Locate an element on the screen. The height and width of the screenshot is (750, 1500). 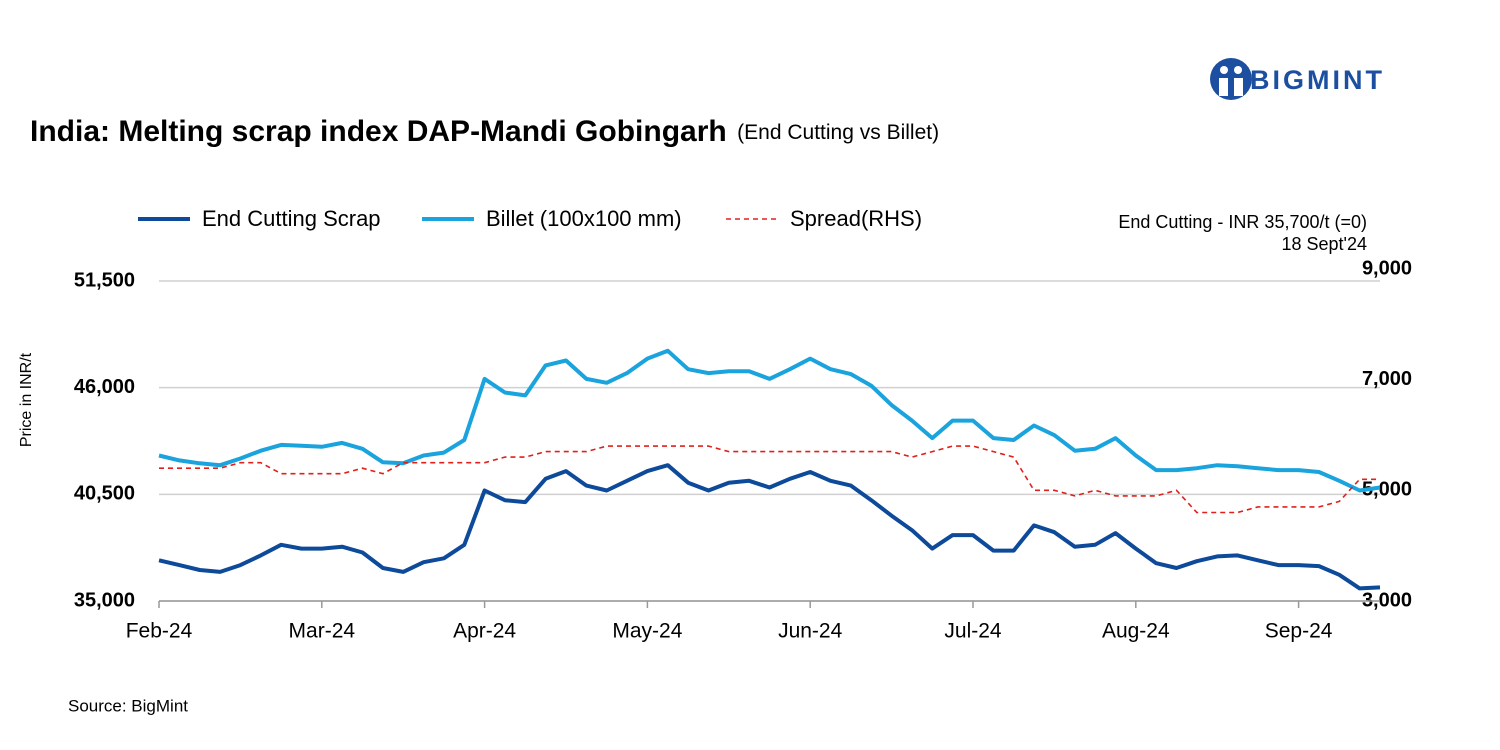
subtitle: (End Cutting vs Billet) is located at coordinates (838, 132).